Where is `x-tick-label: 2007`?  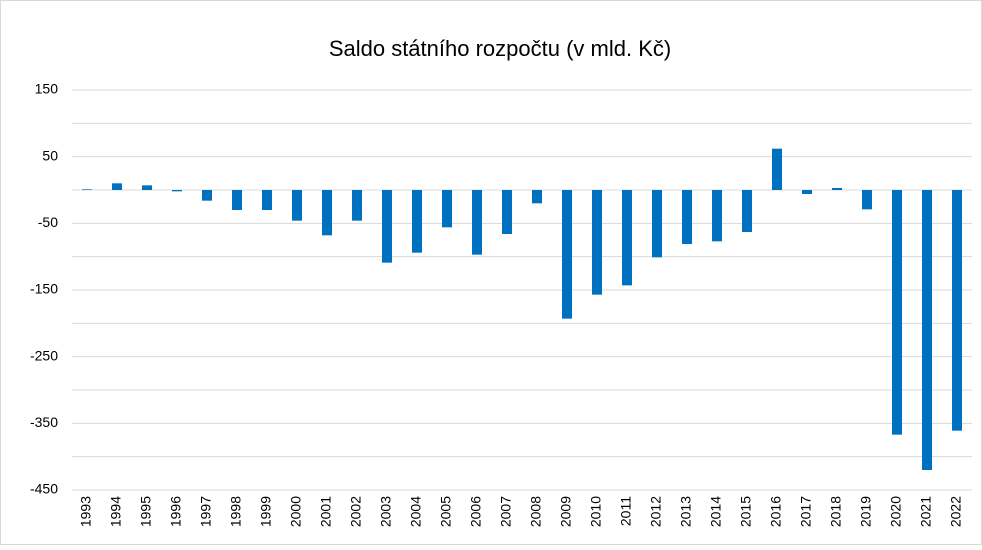 x-tick-label: 2007 is located at coordinates (506, 511).